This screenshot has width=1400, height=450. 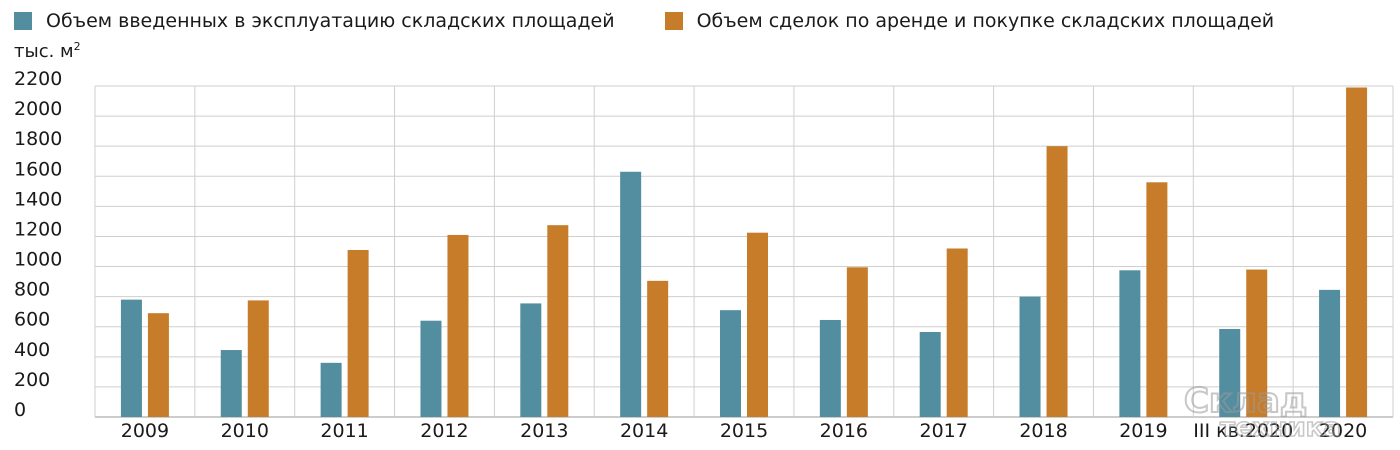 I want to click on y-tick-label-0: 0, so click(x=20, y=410).